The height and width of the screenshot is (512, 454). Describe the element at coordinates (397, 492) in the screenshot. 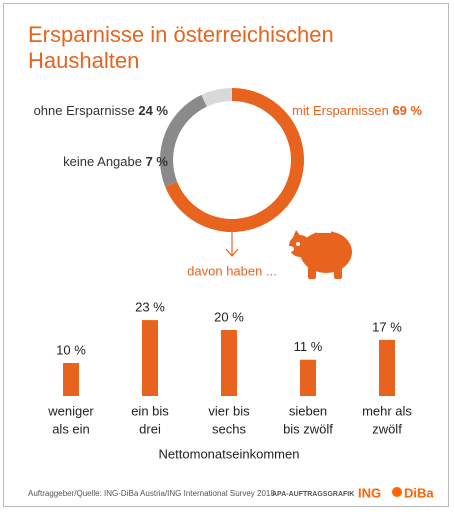

I see `logo-lion` at that location.